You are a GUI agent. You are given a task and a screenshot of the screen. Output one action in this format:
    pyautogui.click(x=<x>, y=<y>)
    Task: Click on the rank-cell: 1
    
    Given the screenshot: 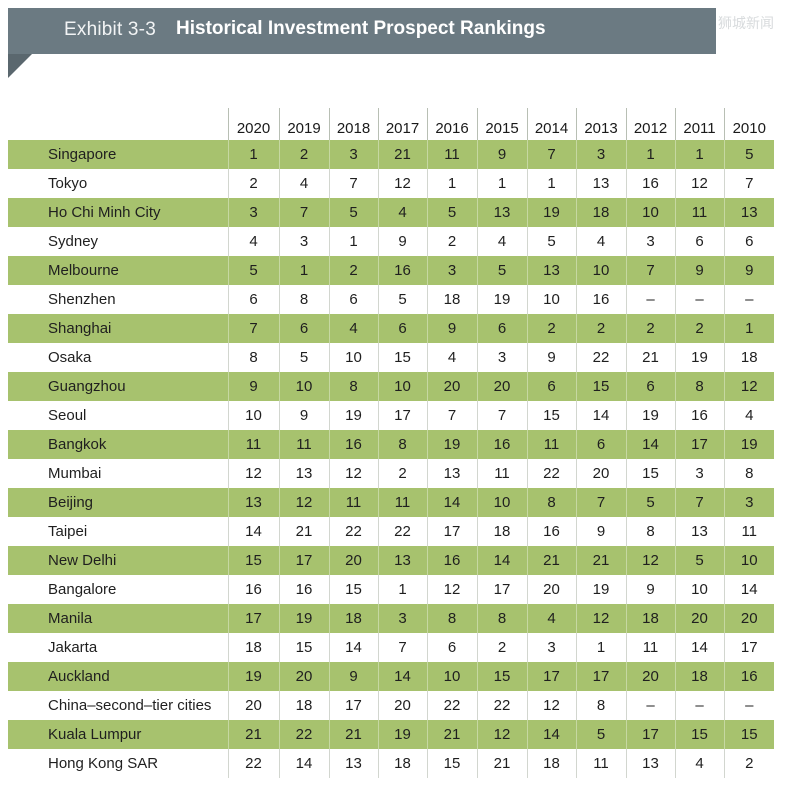 What is the action you would take?
    pyautogui.click(x=551, y=183)
    